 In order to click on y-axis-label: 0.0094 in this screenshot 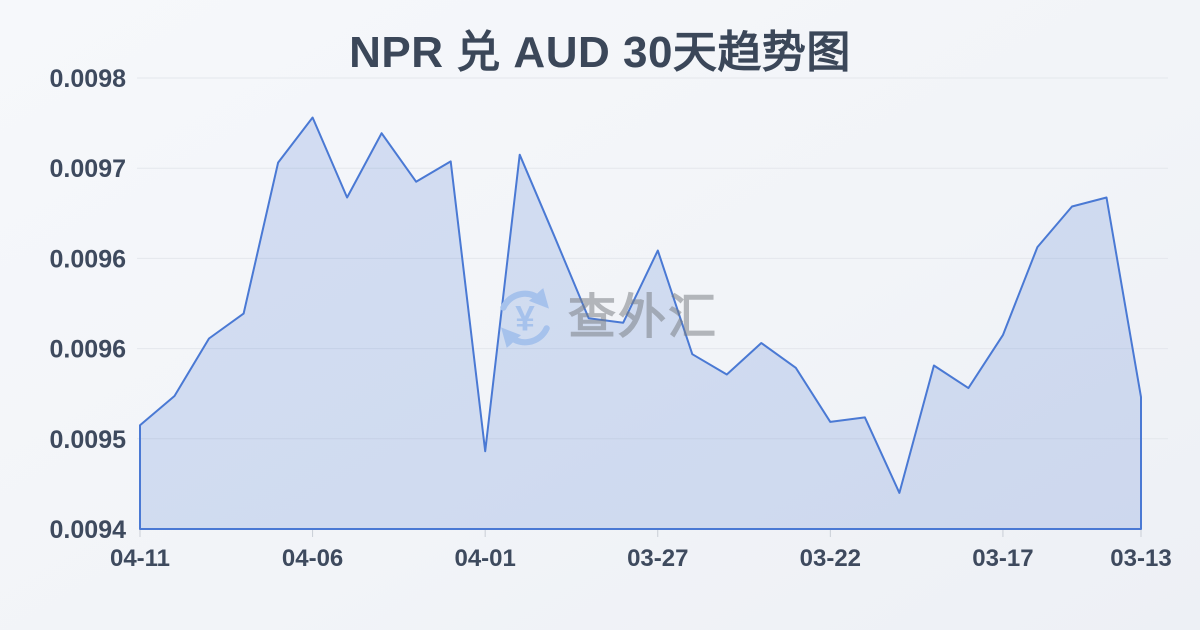, I will do `click(88, 530)`.